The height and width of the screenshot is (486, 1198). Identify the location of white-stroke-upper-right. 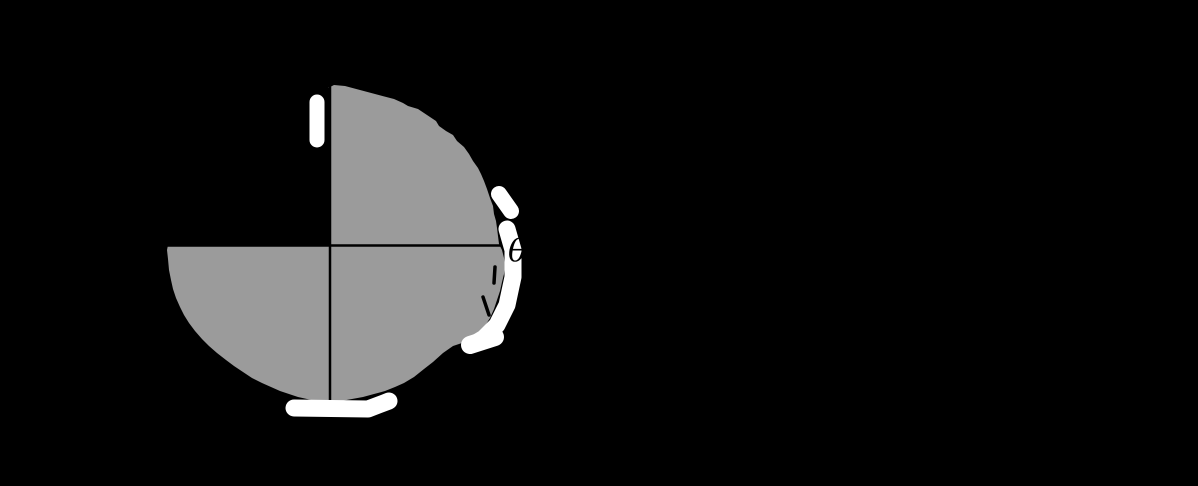
(505, 202).